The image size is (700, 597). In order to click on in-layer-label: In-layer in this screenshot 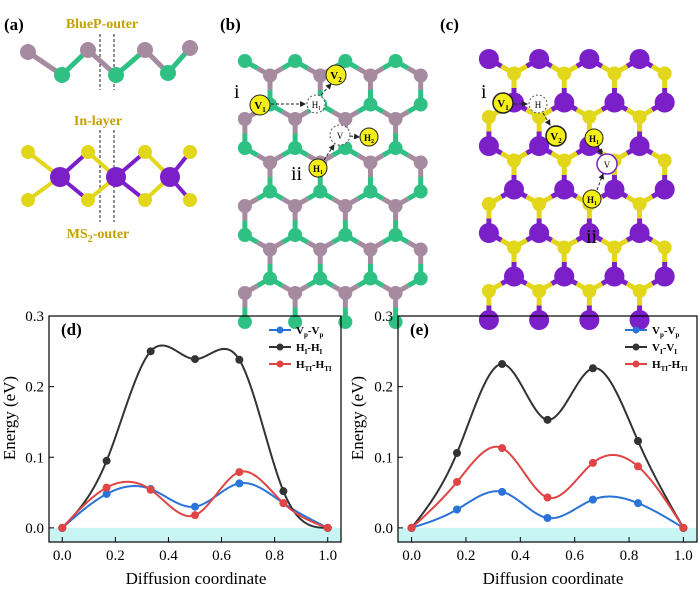, I will do `click(98, 121)`.